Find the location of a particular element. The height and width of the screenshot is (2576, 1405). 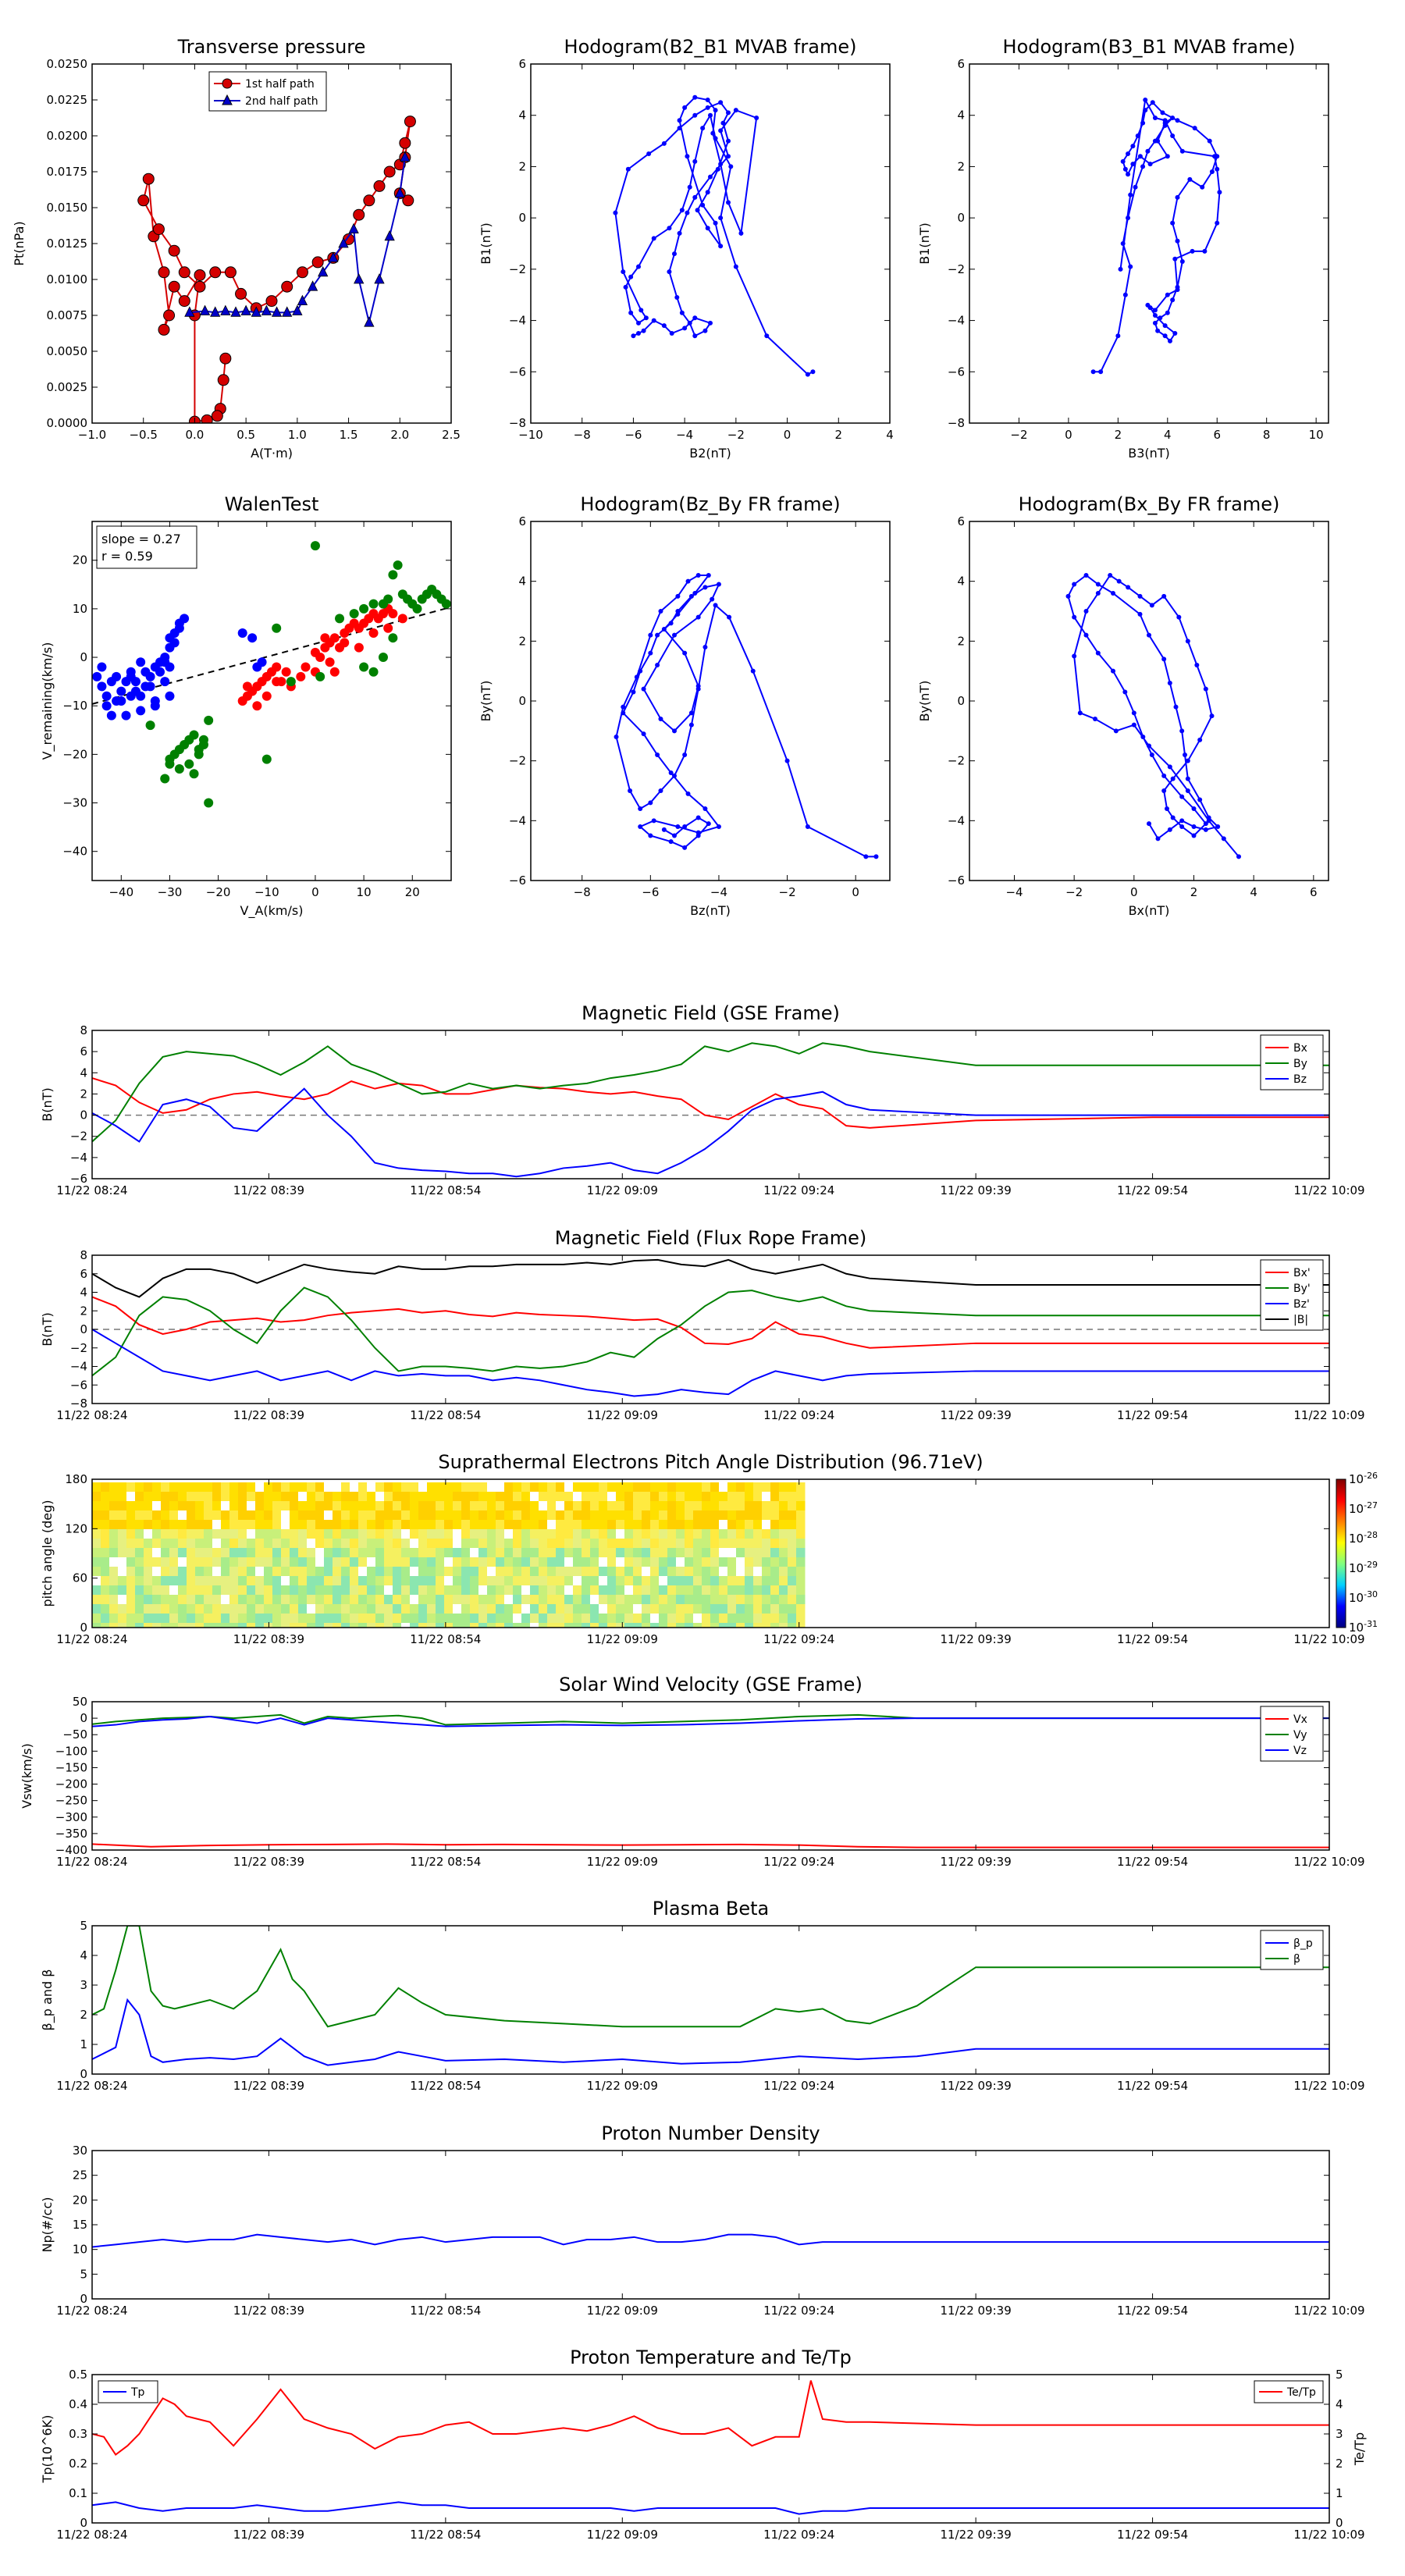

x-tick-label: 11/22 10:09 is located at coordinates (1328, 1639).